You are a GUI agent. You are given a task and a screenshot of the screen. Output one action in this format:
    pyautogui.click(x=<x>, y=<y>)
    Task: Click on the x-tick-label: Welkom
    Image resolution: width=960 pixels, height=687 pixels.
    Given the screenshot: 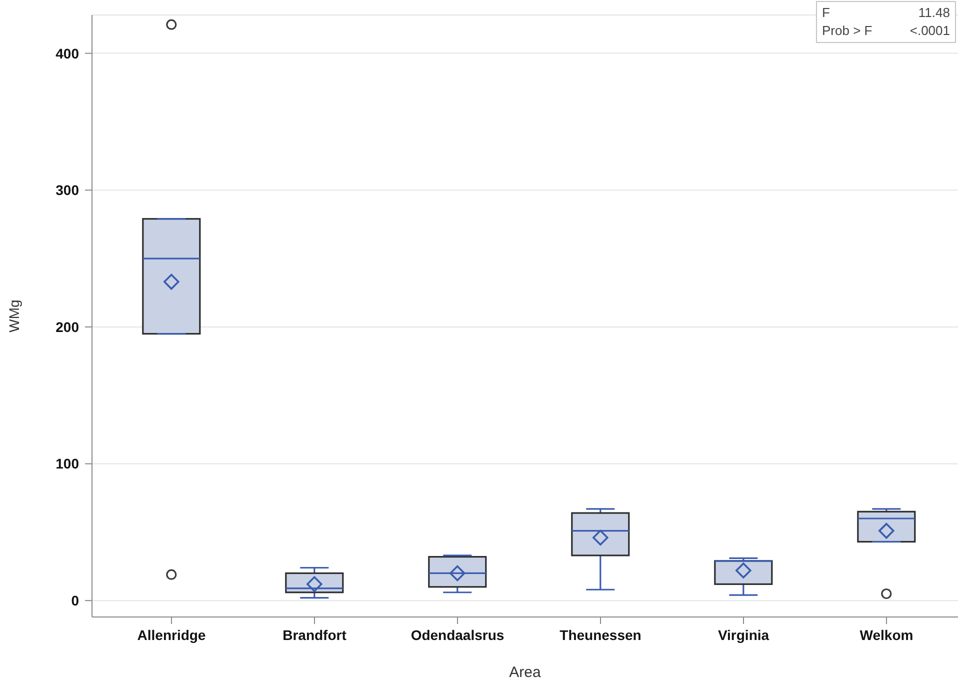 What is the action you would take?
    pyautogui.click(x=887, y=634)
    